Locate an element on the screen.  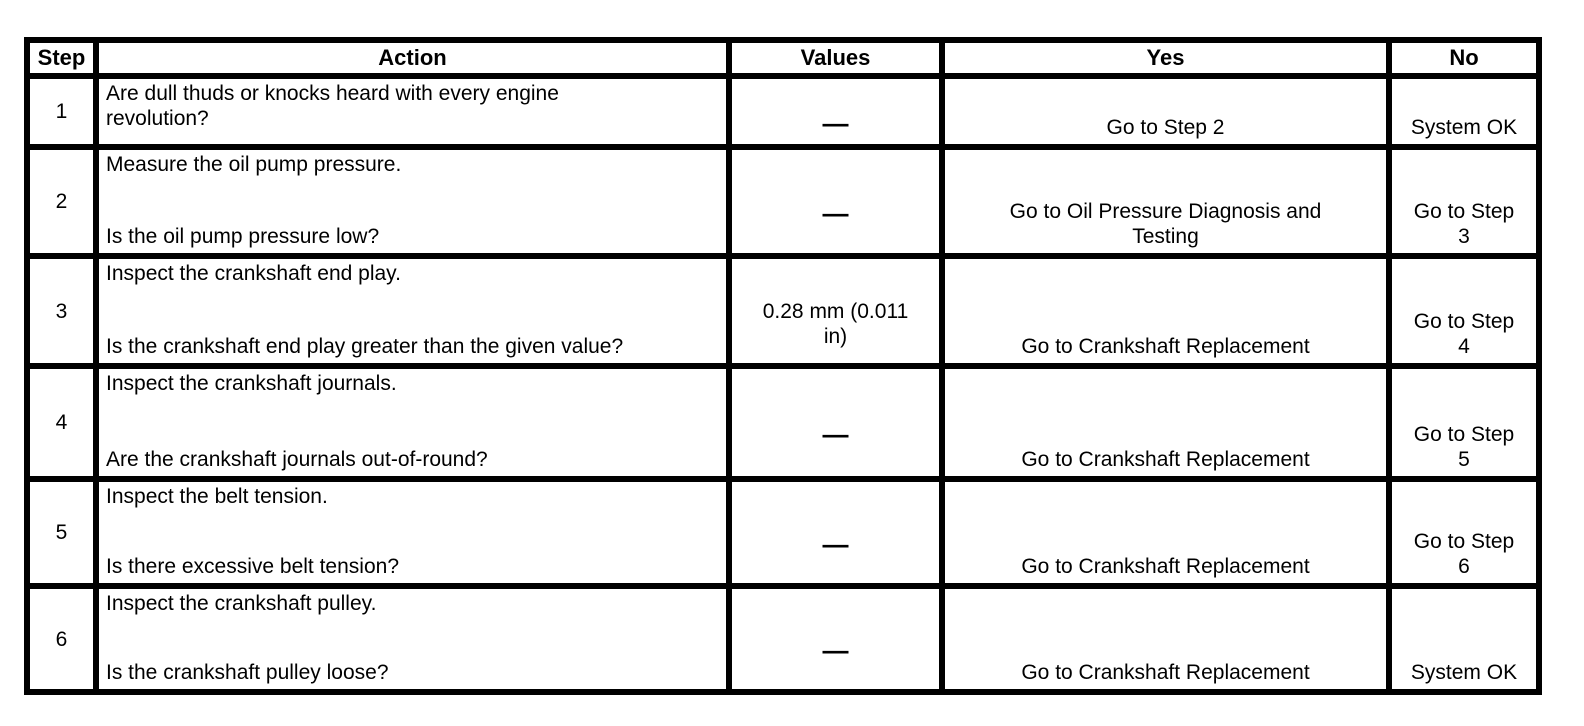
action-top-text: Inspect the belt tension. is located at coordinates (217, 496).